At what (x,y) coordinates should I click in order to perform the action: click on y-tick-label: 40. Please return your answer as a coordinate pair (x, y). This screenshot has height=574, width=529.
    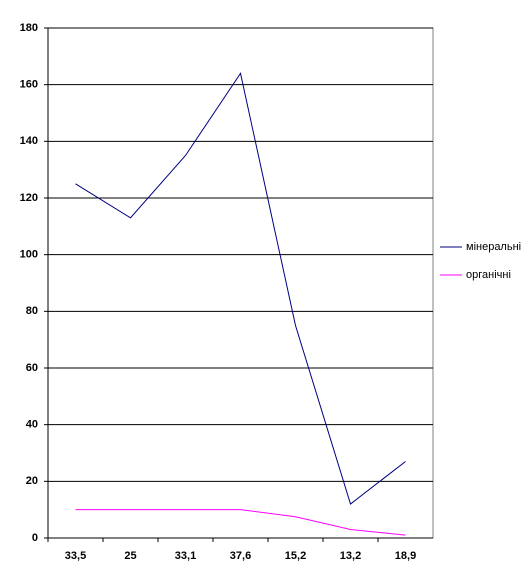
    Looking at the image, I should click on (32, 425).